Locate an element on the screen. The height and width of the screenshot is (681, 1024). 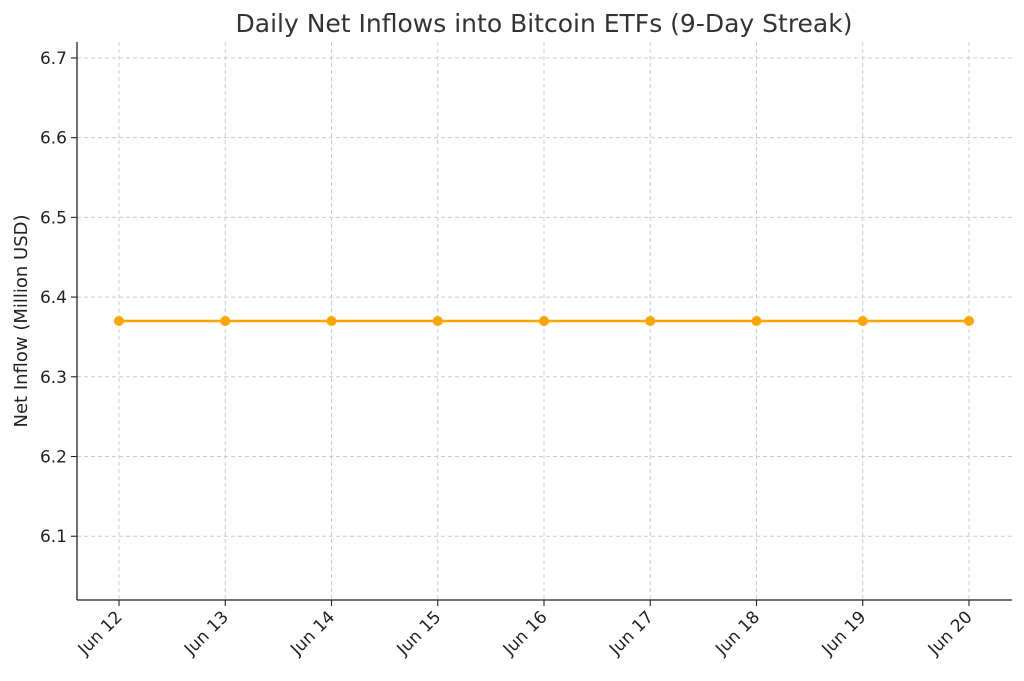
series-layer is located at coordinates (544, 321).